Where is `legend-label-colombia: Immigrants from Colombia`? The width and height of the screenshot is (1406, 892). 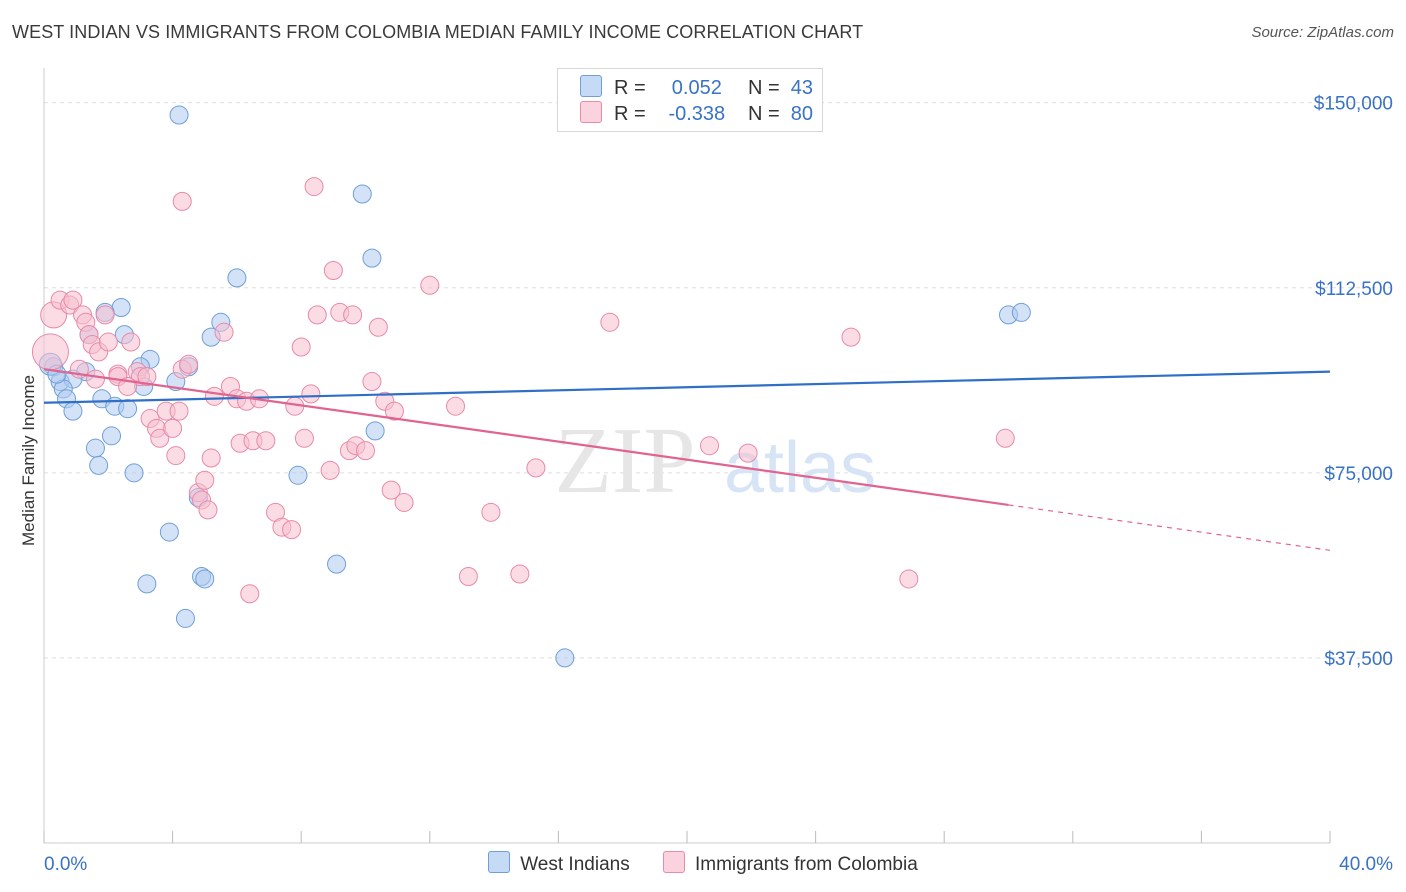
legend-label-colombia: Immigrants from Colombia is located at coordinates (806, 864).